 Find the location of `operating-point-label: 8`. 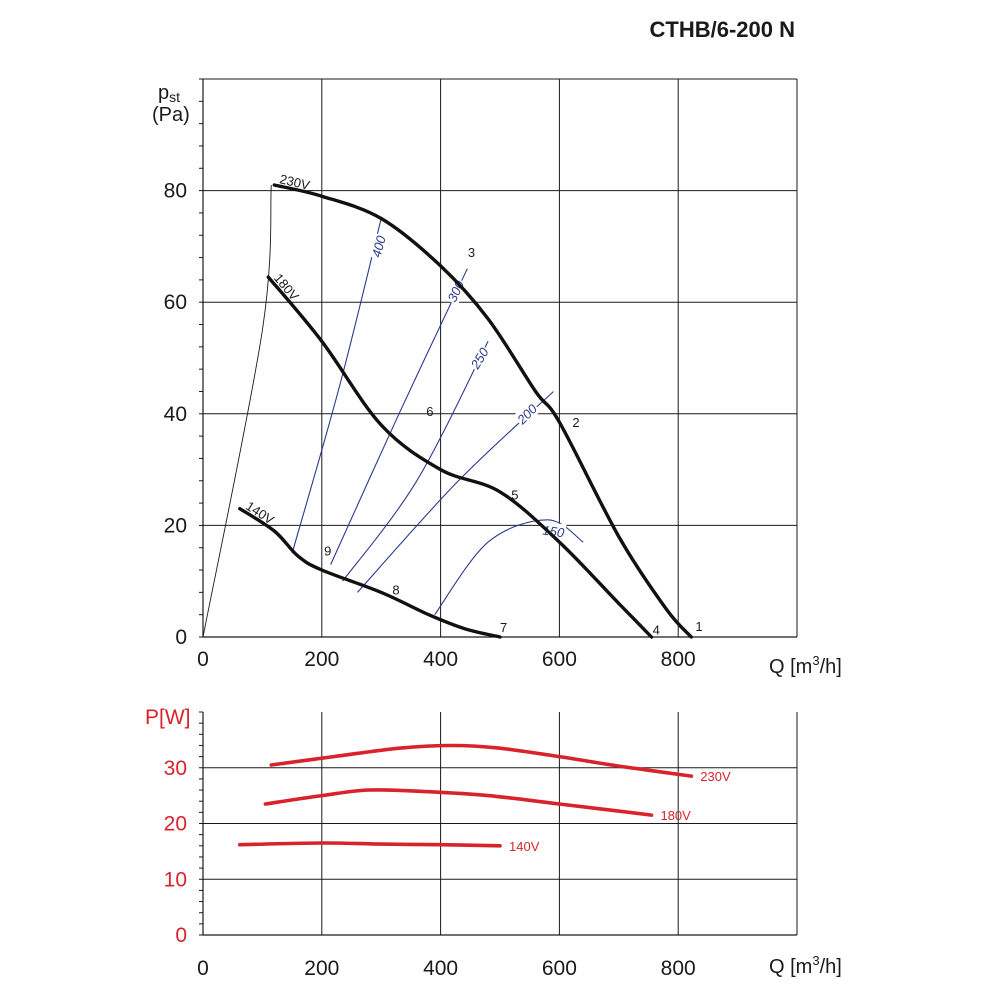

operating-point-label: 8 is located at coordinates (395, 590).